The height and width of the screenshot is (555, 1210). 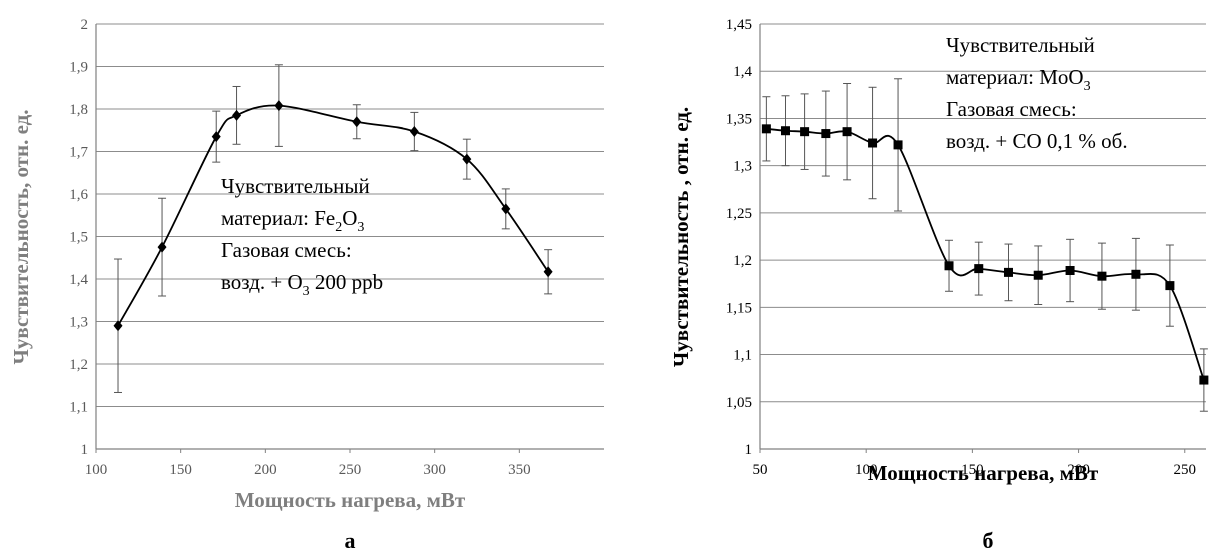 What do you see at coordinates (78, 195) in the screenshot?
I see `y-tick-label: 1,6` at bounding box center [78, 195].